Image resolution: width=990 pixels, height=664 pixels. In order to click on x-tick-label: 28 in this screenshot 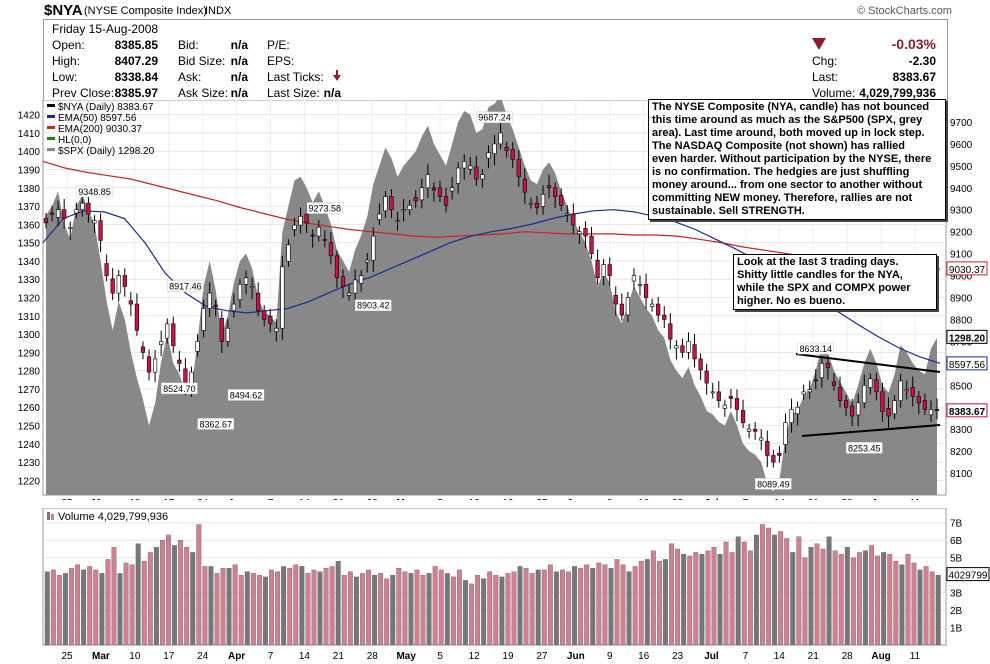, I will do `click(848, 499)`.